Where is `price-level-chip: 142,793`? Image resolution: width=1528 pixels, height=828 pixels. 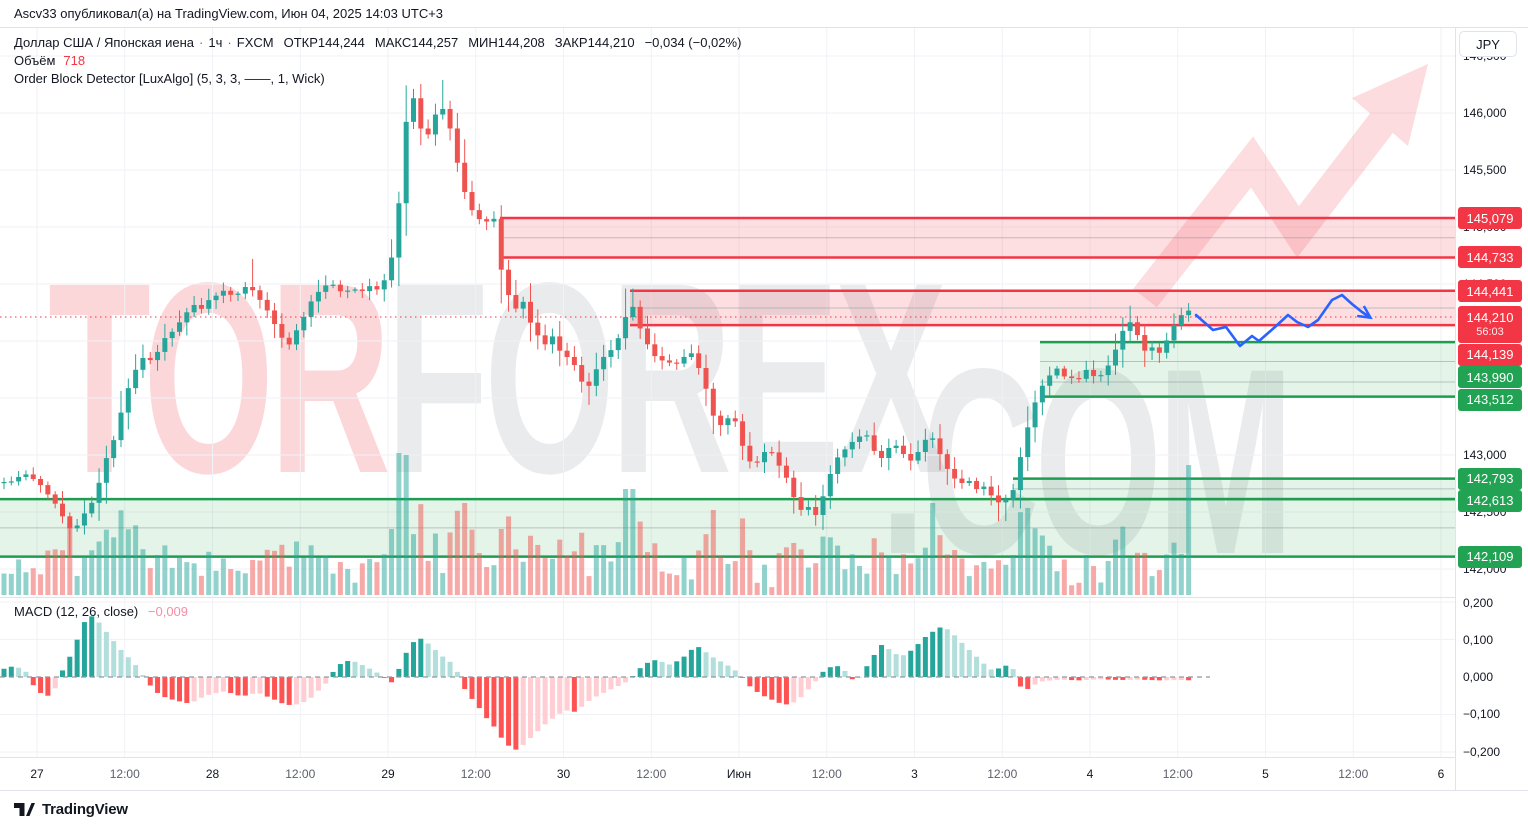 price-level-chip: 142,793 is located at coordinates (1490, 478).